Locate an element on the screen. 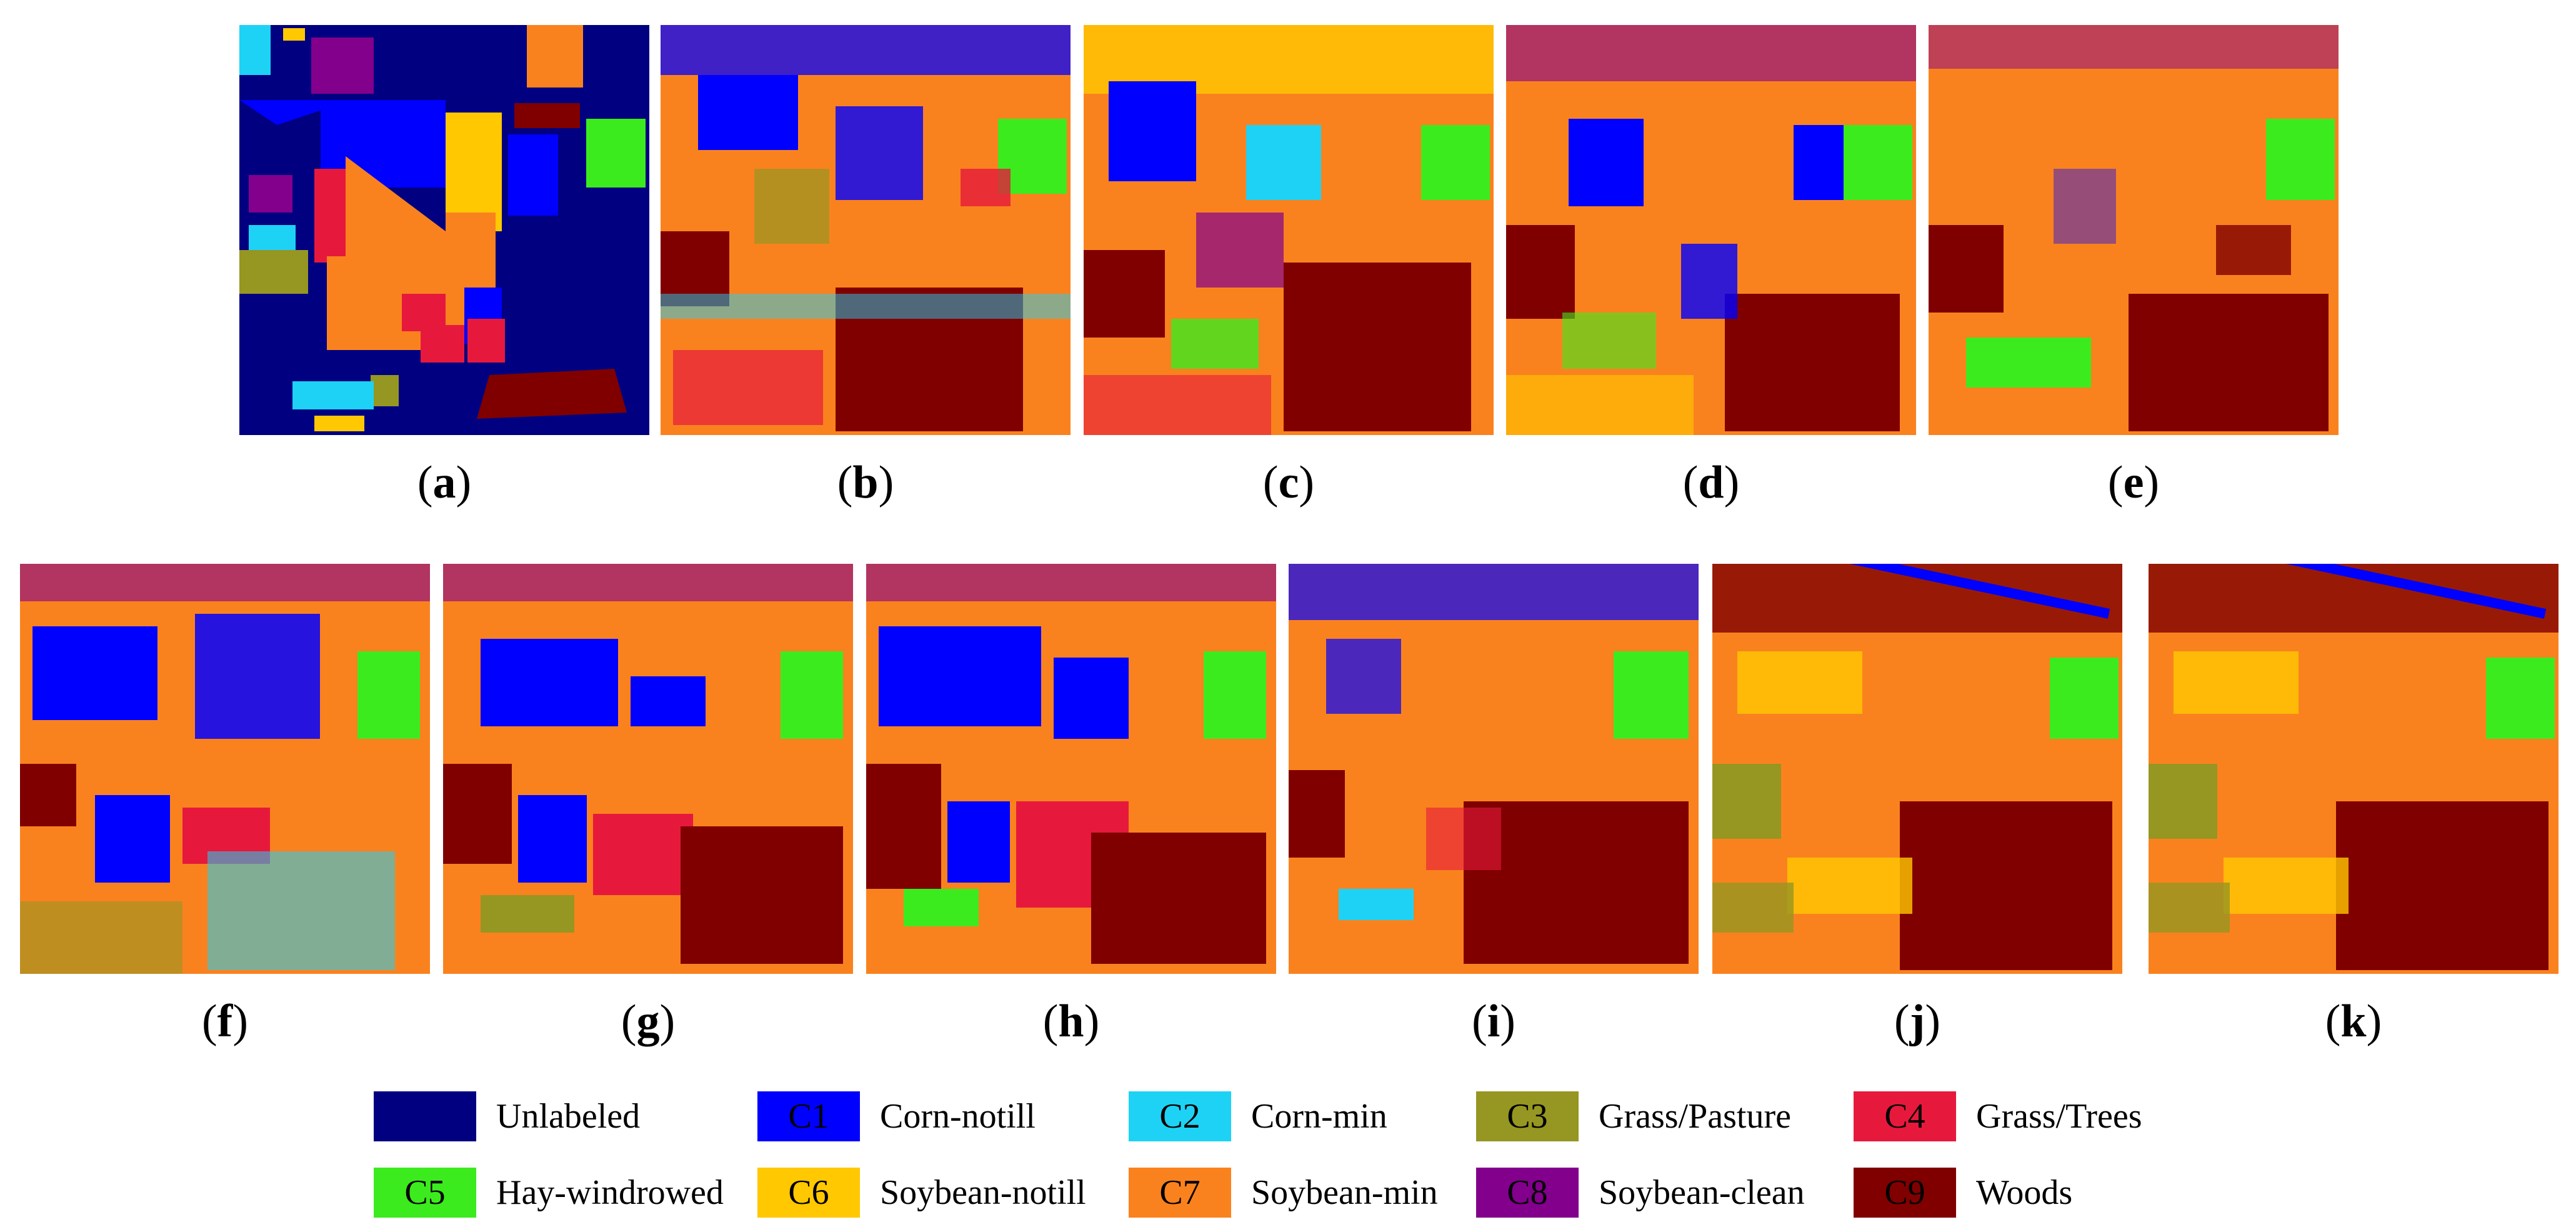  legend-swatch: C4 is located at coordinates (1905, 1116).